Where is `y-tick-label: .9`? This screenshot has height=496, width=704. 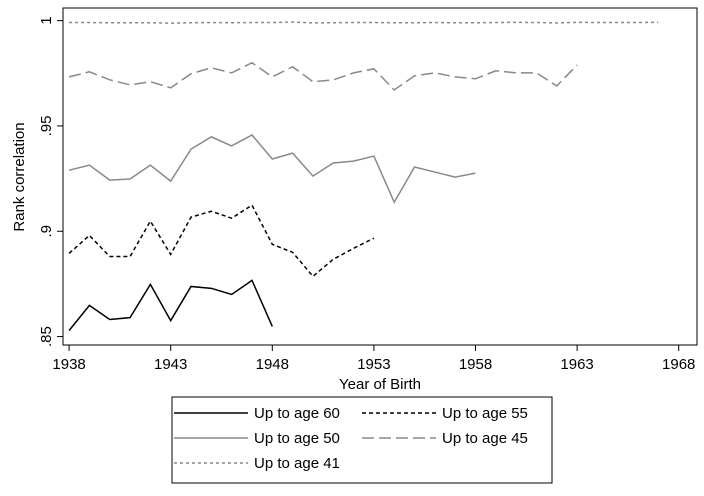
y-tick-label: .9 is located at coordinates (46, 231).